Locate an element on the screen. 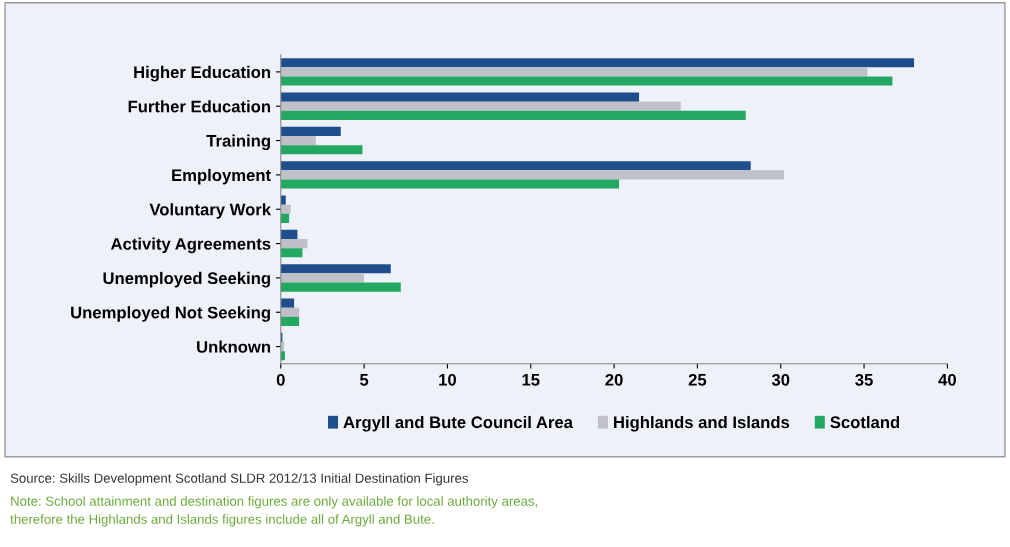 This screenshot has width=1010, height=547. x-tick-label: 20 is located at coordinates (614, 379).